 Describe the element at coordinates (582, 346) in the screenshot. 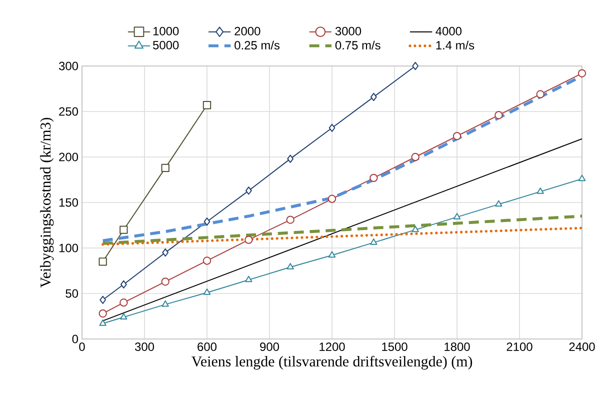

I see `x-tick-label: 2400` at that location.